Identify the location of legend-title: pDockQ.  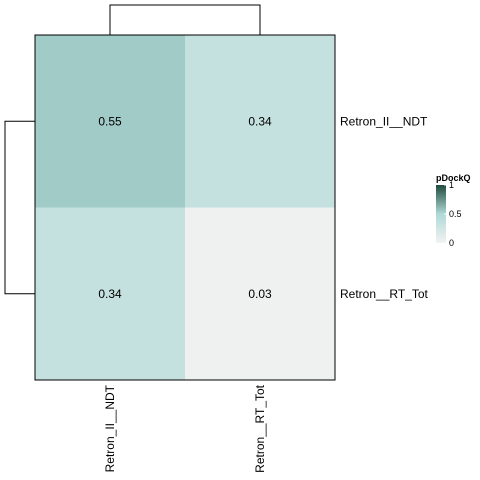
(453, 178).